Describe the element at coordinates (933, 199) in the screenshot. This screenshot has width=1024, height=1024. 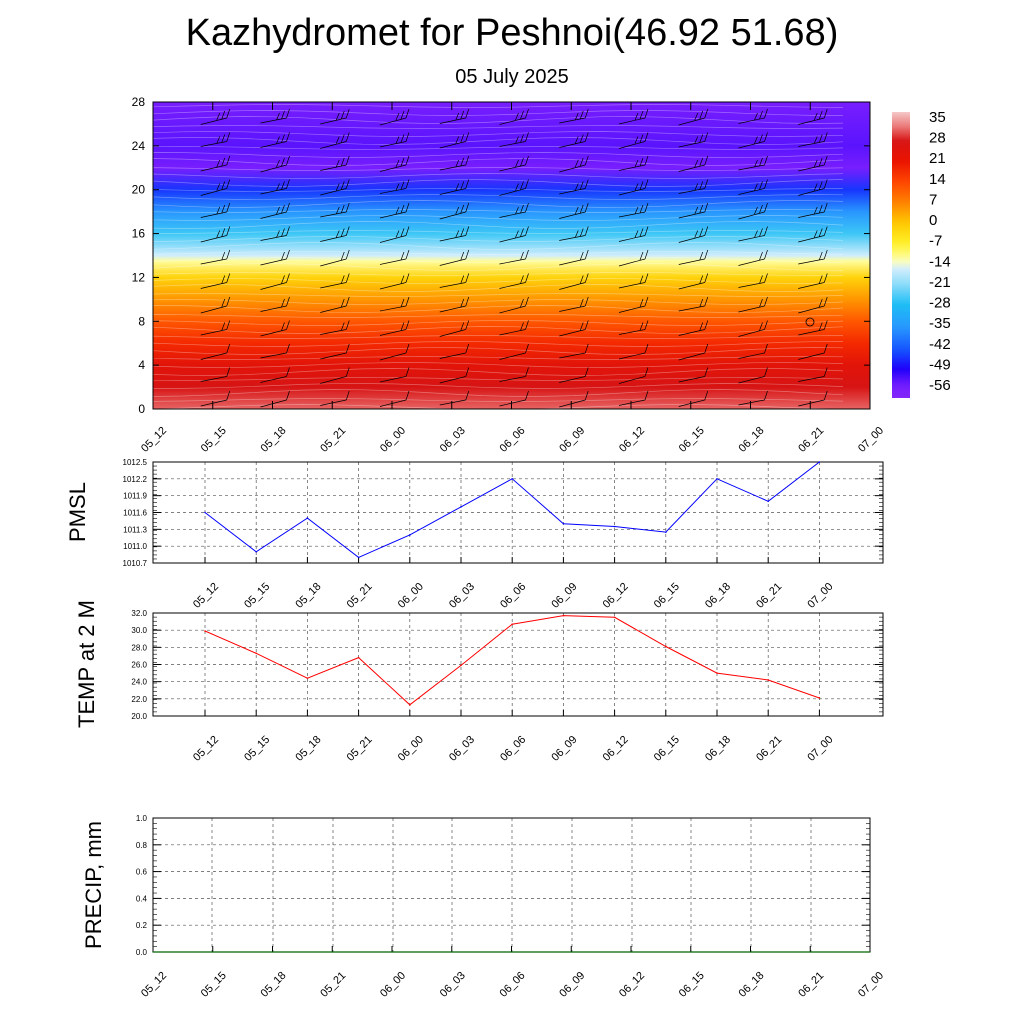
I see `colorbar-label: 7` at that location.